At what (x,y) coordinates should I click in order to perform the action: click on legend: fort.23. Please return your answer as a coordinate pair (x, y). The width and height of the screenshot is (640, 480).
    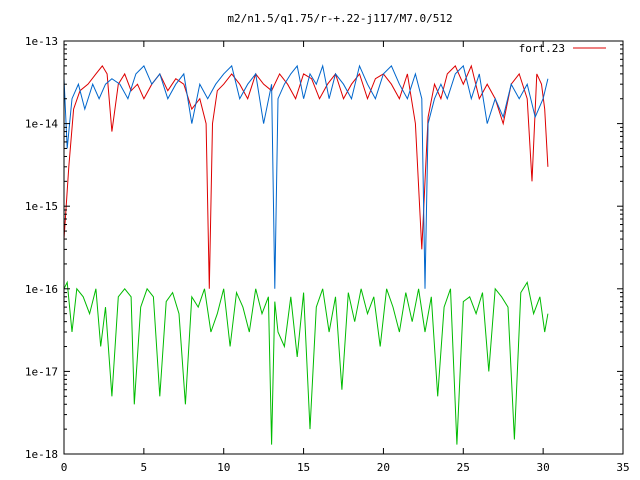
    Looking at the image, I should click on (562, 48).